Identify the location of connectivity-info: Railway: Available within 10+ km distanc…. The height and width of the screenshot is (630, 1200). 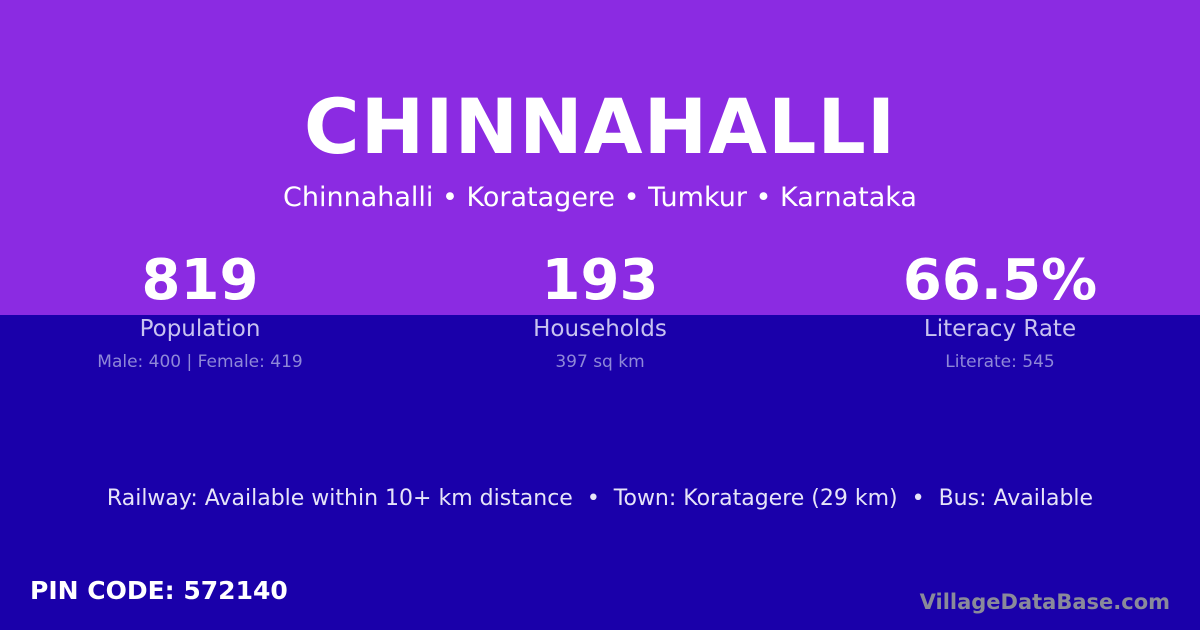
(600, 498).